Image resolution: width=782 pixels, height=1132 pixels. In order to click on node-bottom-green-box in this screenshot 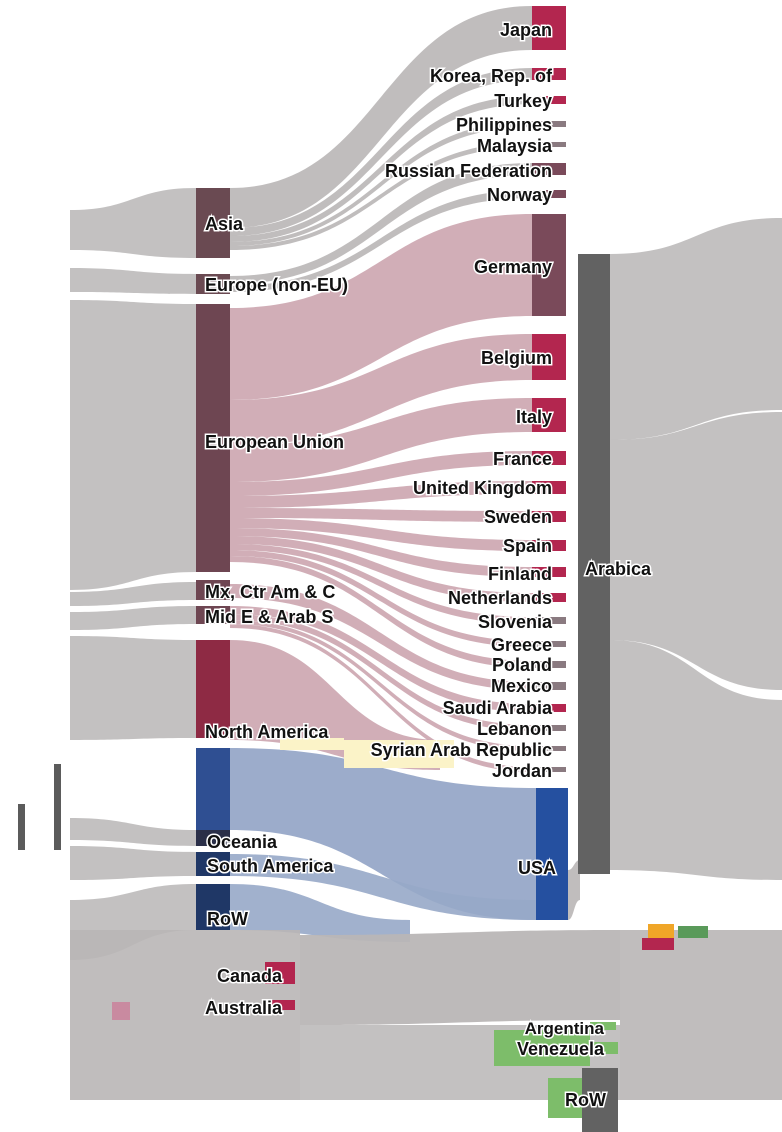, I will do `click(565, 1098)`.